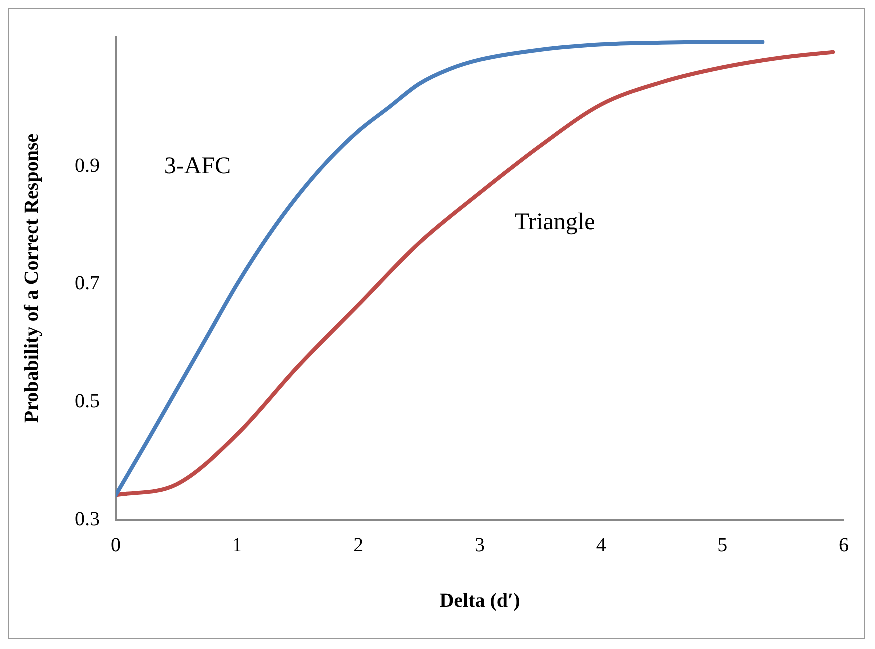 Image resolution: width=875 pixels, height=649 pixels. I want to click on y-tick-label: 0.5, so click(87, 401).